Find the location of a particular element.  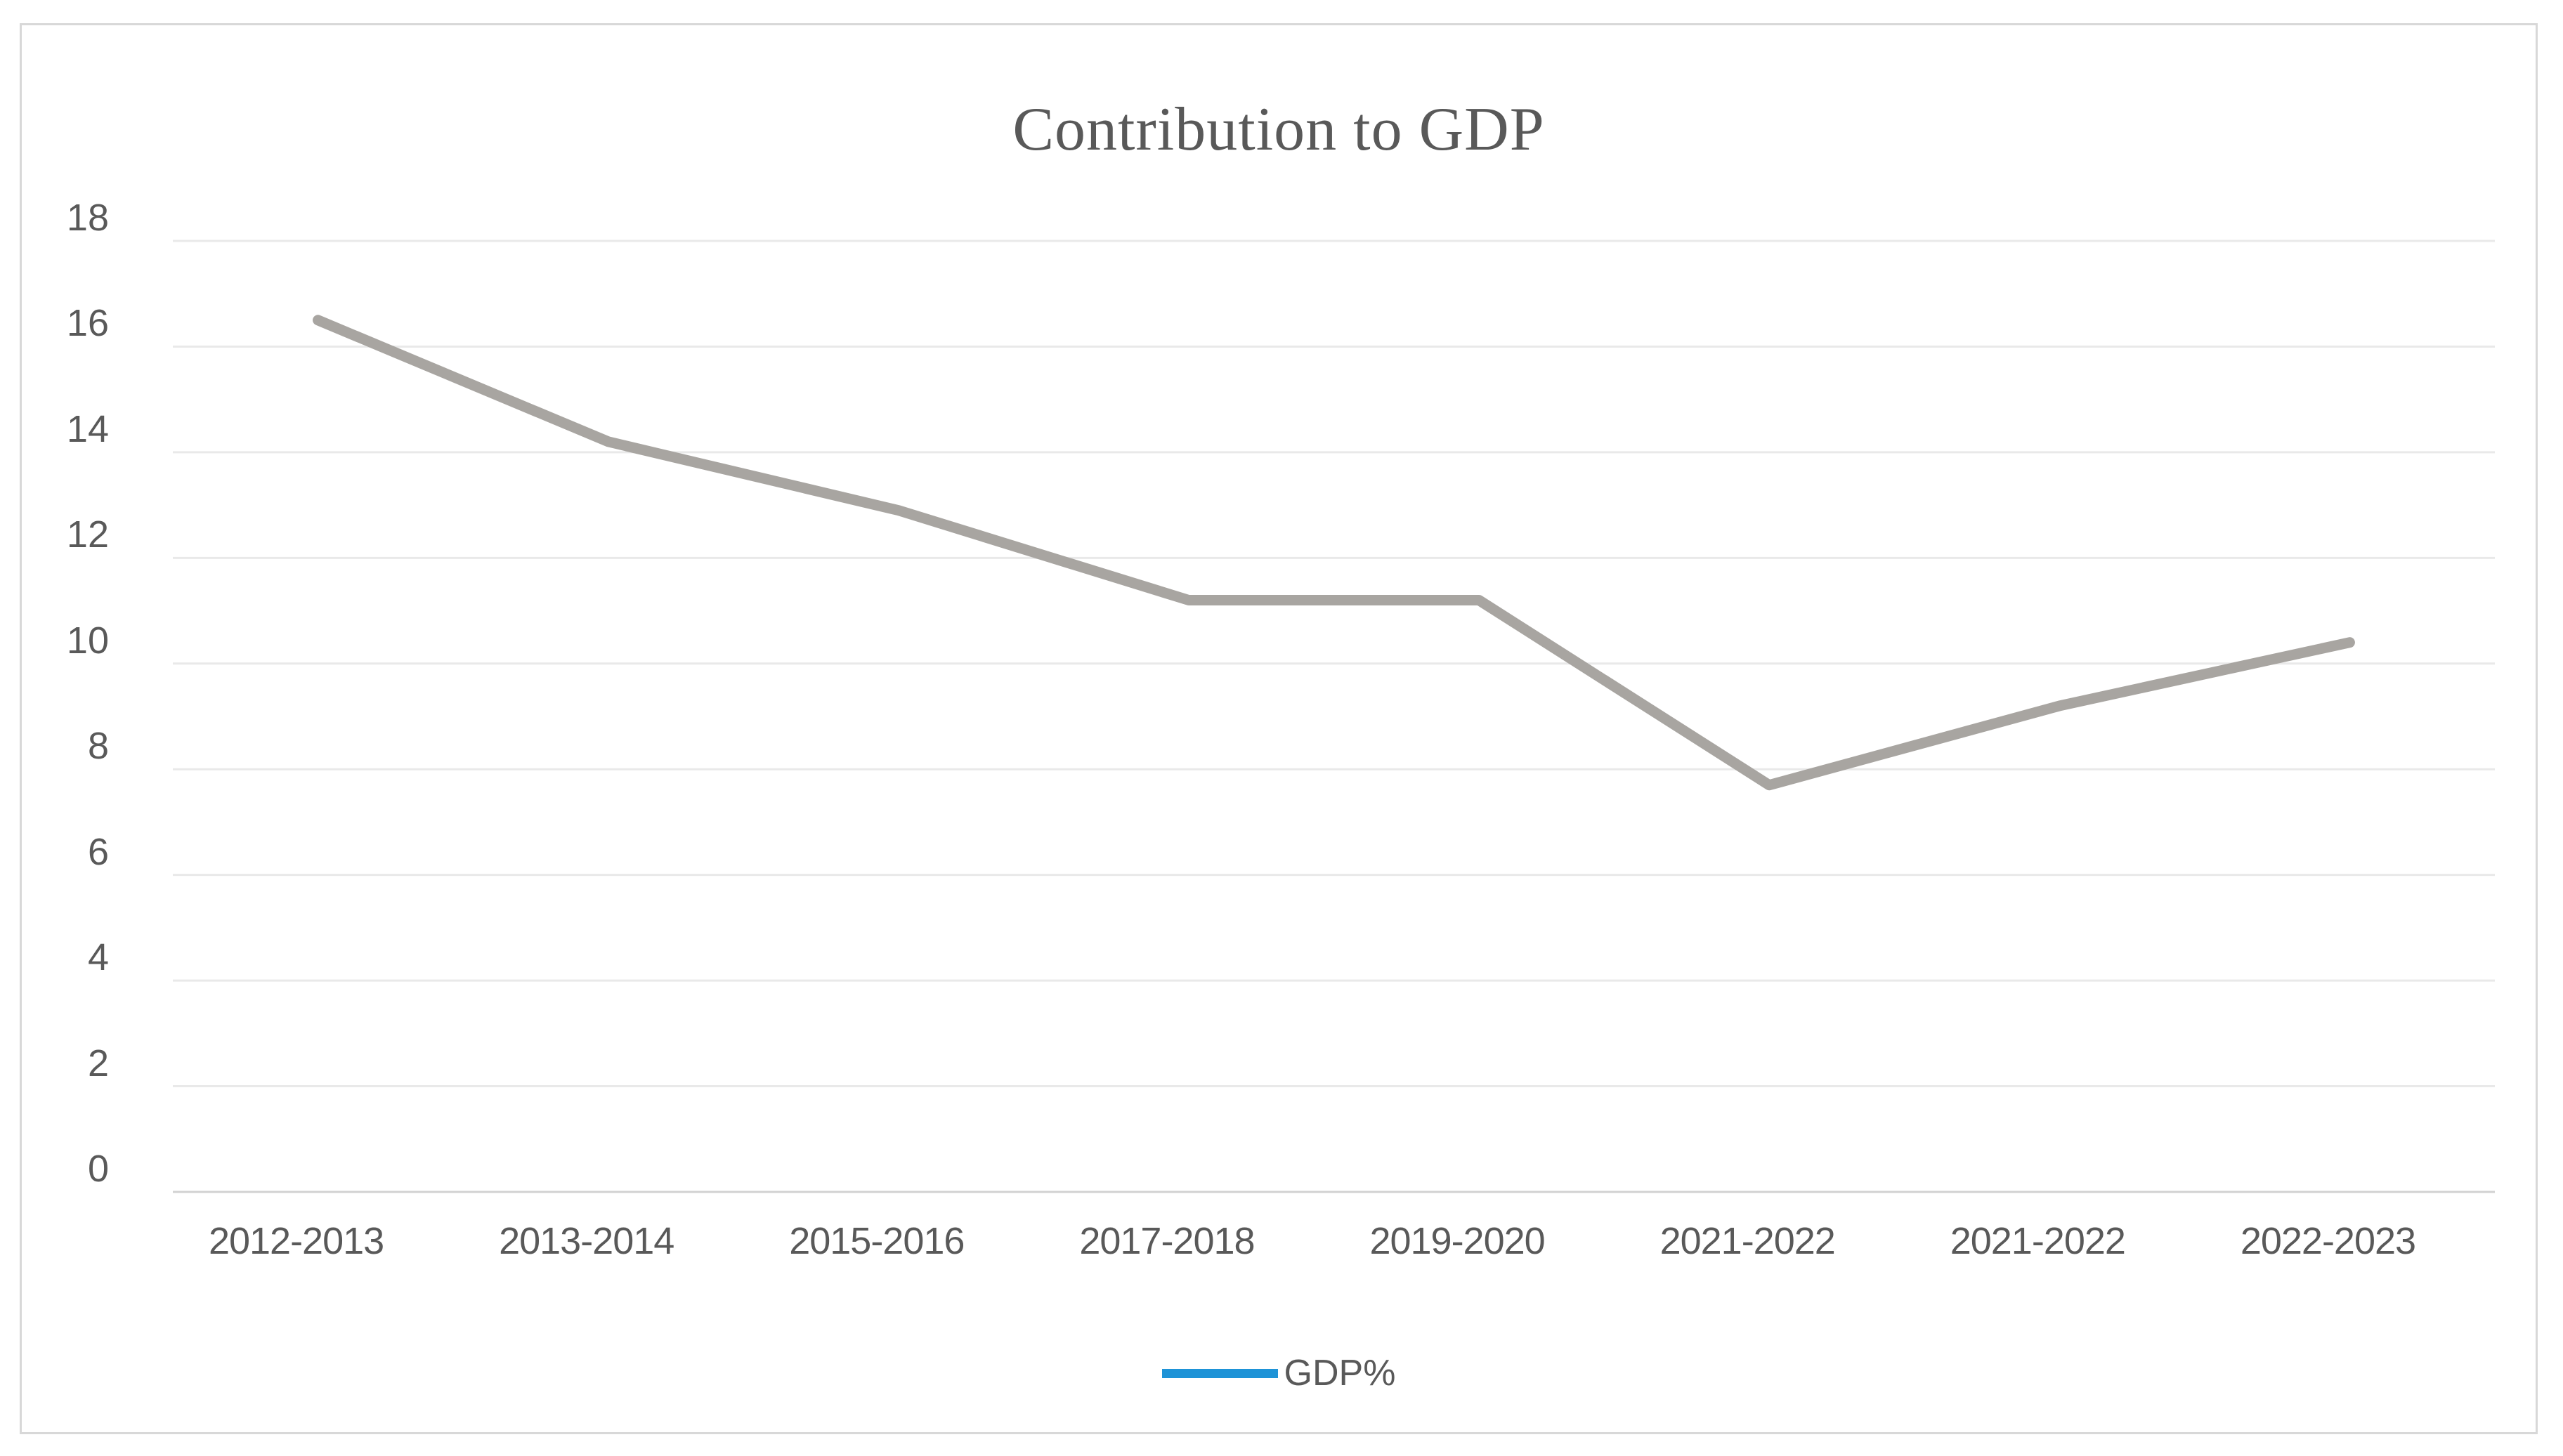

y-axis-tick-label: 14 is located at coordinates (87, 429).